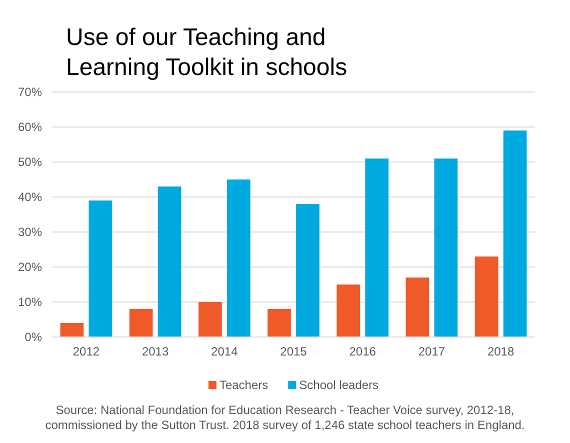  I want to click on y-tick-label: 40%, so click(30, 197).